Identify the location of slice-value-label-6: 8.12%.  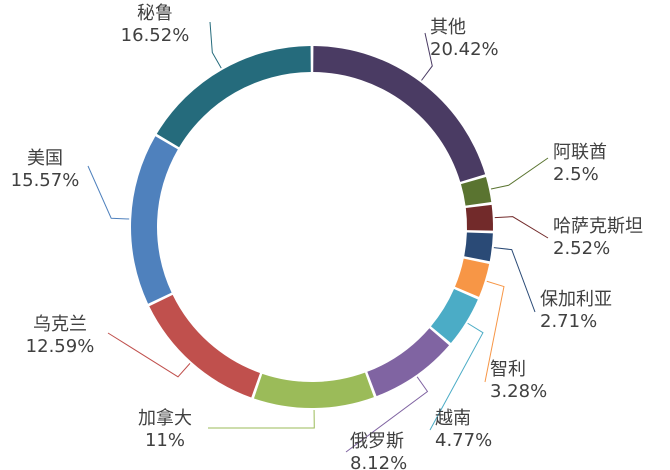
(378, 461).